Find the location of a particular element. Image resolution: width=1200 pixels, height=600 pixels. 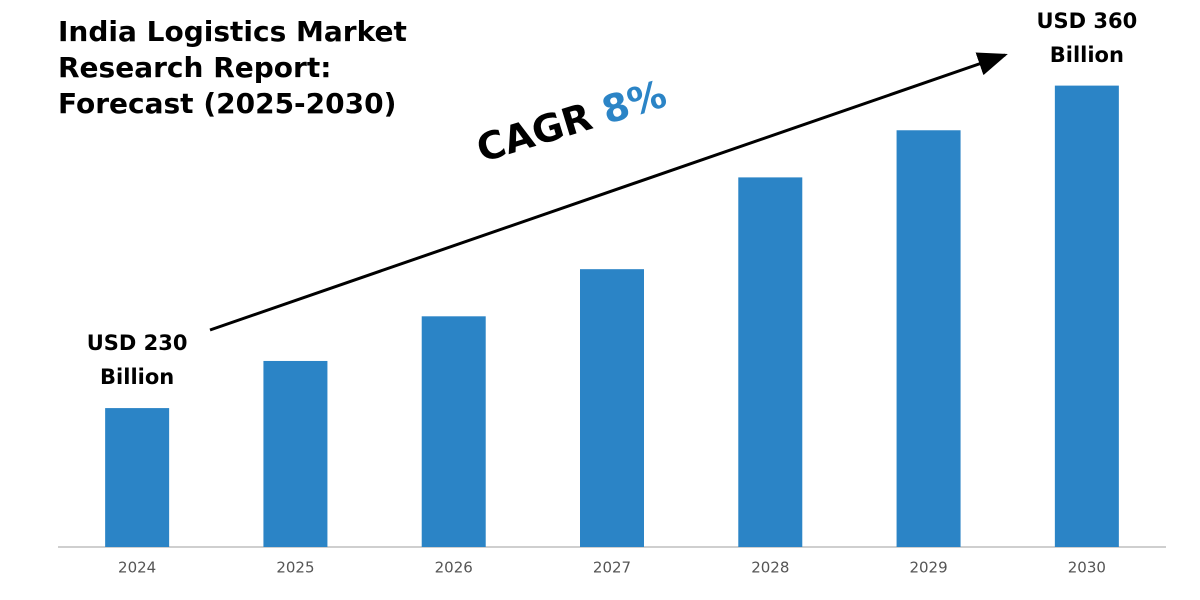

x-tick-label: 2027 is located at coordinates (612, 568).